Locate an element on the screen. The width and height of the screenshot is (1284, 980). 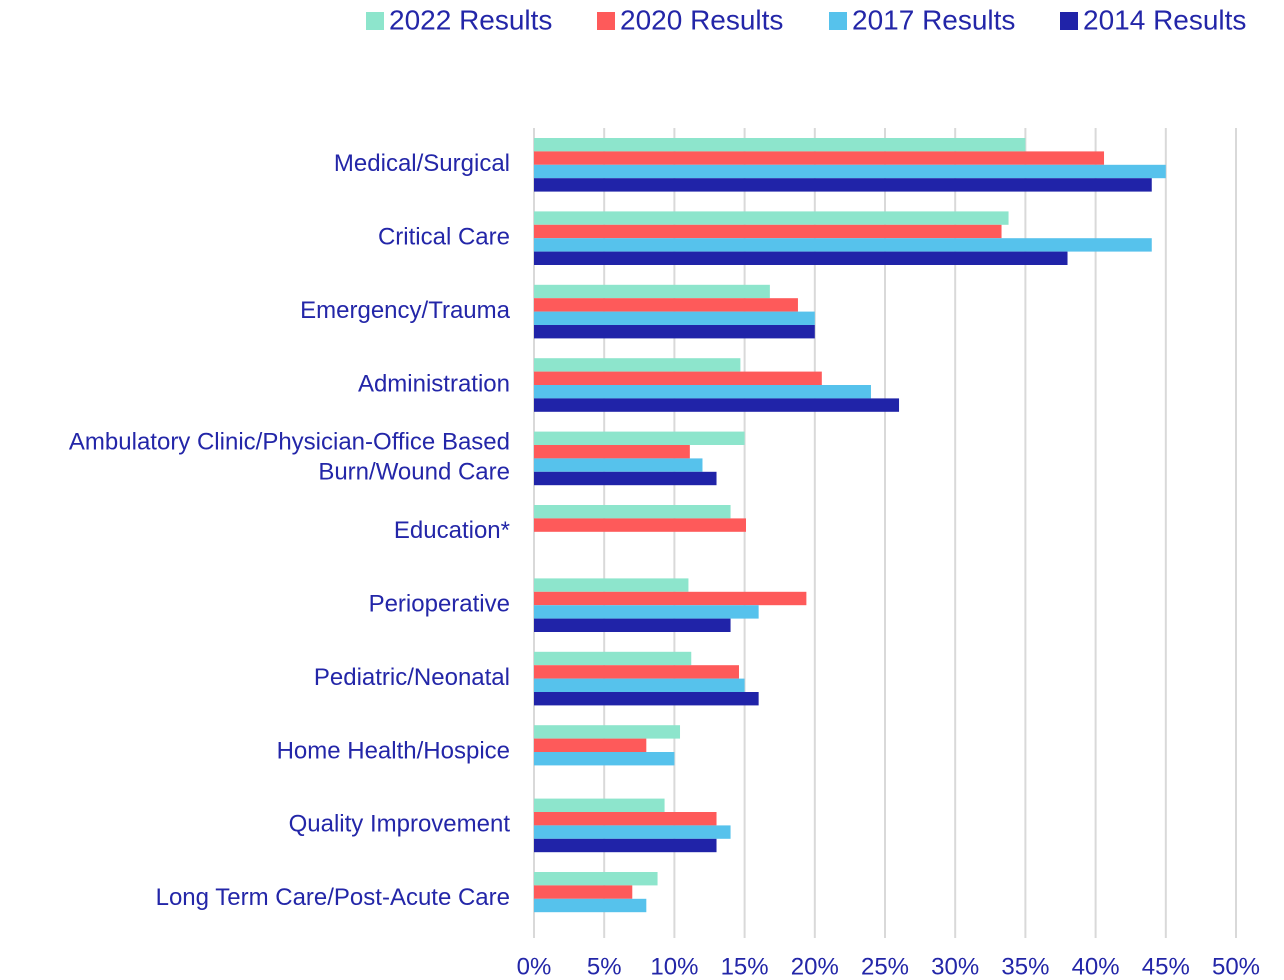
x-tick-label: 30% is located at coordinates (955, 966).